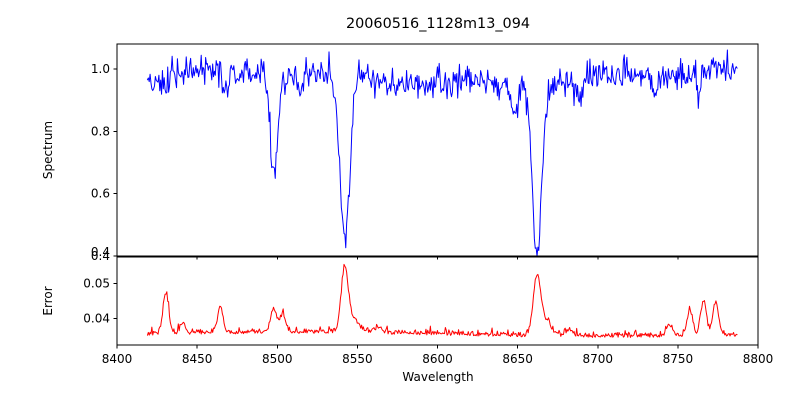 This screenshot has width=800, height=400. Describe the element at coordinates (96, 283) in the screenshot. I see `error-y-tick: 0.05` at that location.